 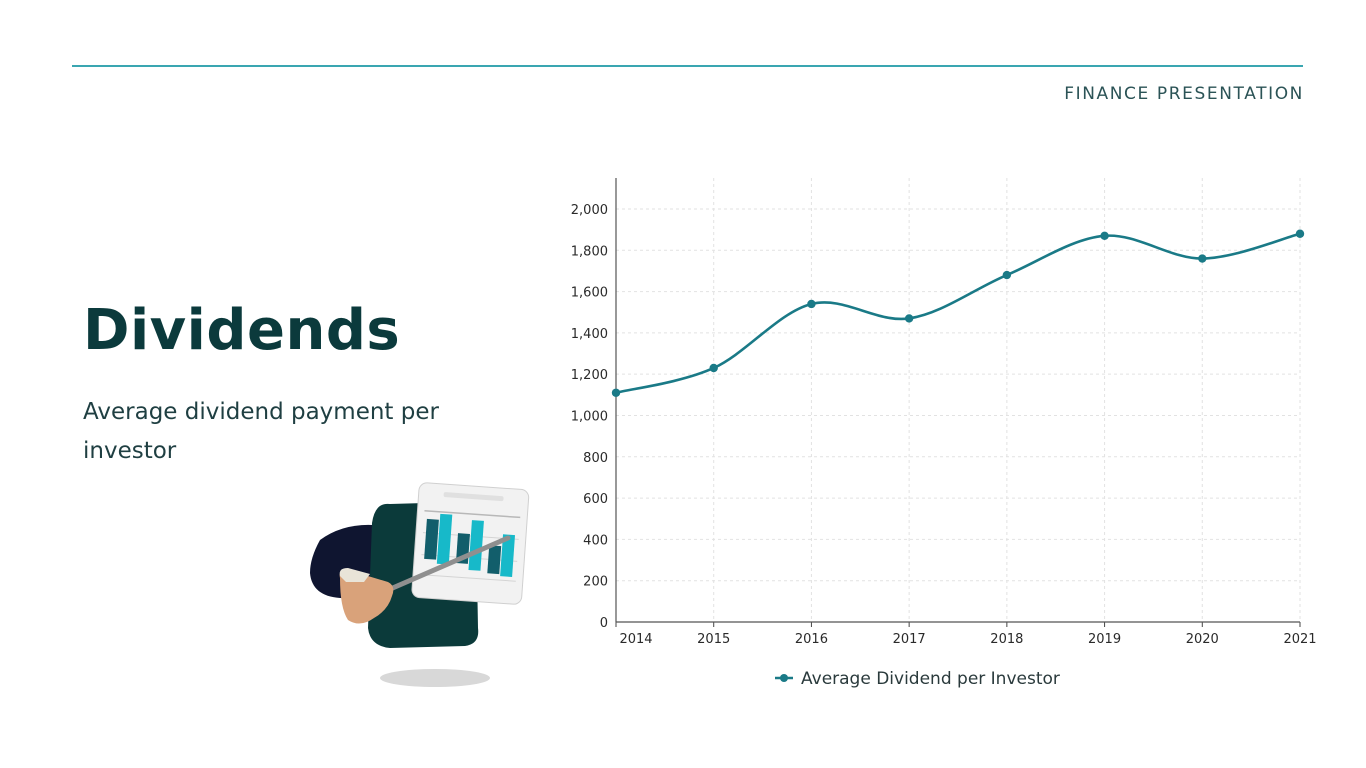 What do you see at coordinates (589, 375) in the screenshot?
I see `y-tick-label: 1,200` at bounding box center [589, 375].